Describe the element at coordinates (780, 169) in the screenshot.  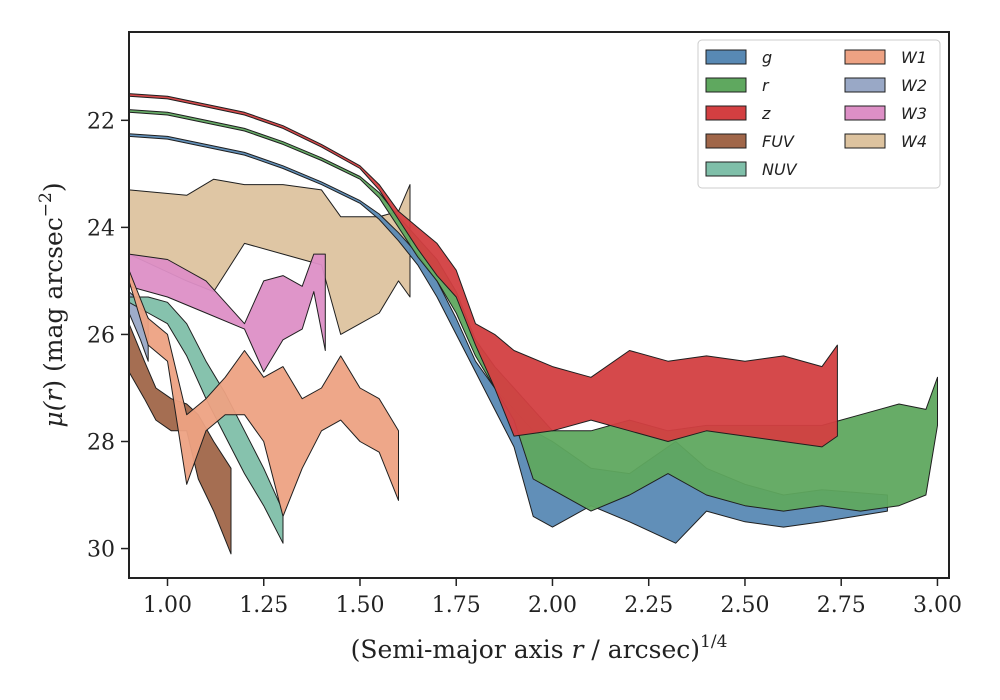
I see `legend-label-nuv: NUV` at that location.